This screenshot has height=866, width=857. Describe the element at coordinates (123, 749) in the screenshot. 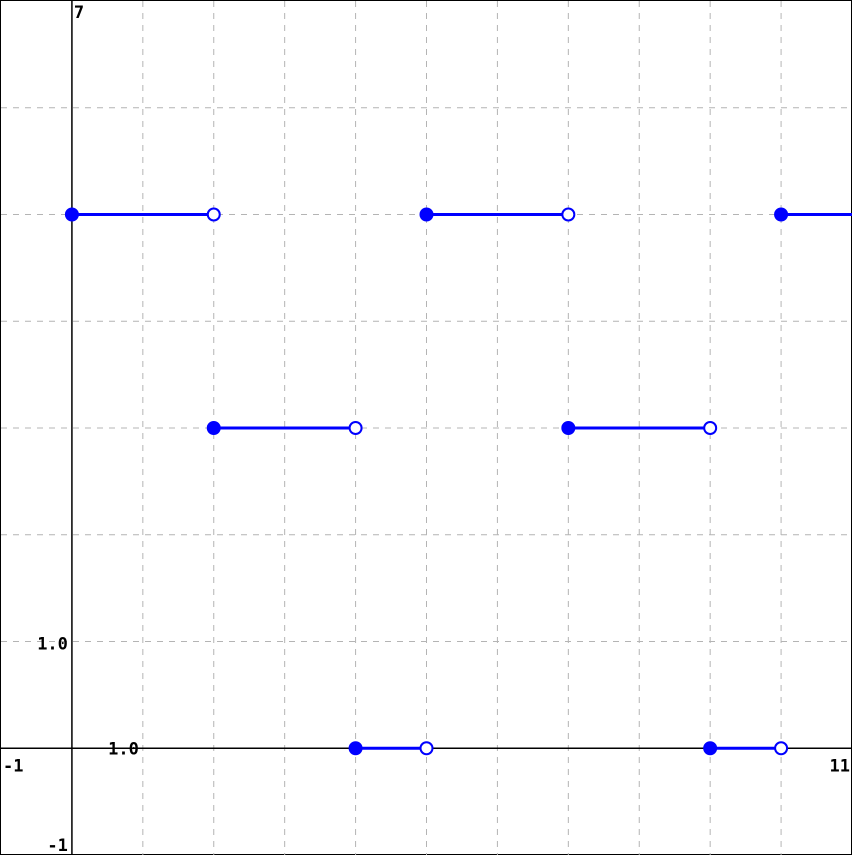

I see `x-unit-label: 1.0` at that location.